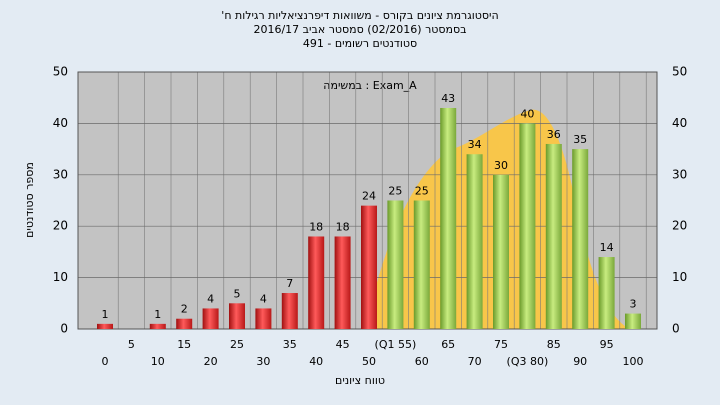 The height and width of the screenshot is (405, 720). Describe the element at coordinates (29, 200) in the screenshot. I see `y-axis-label: מספר סטודנטים` at that location.